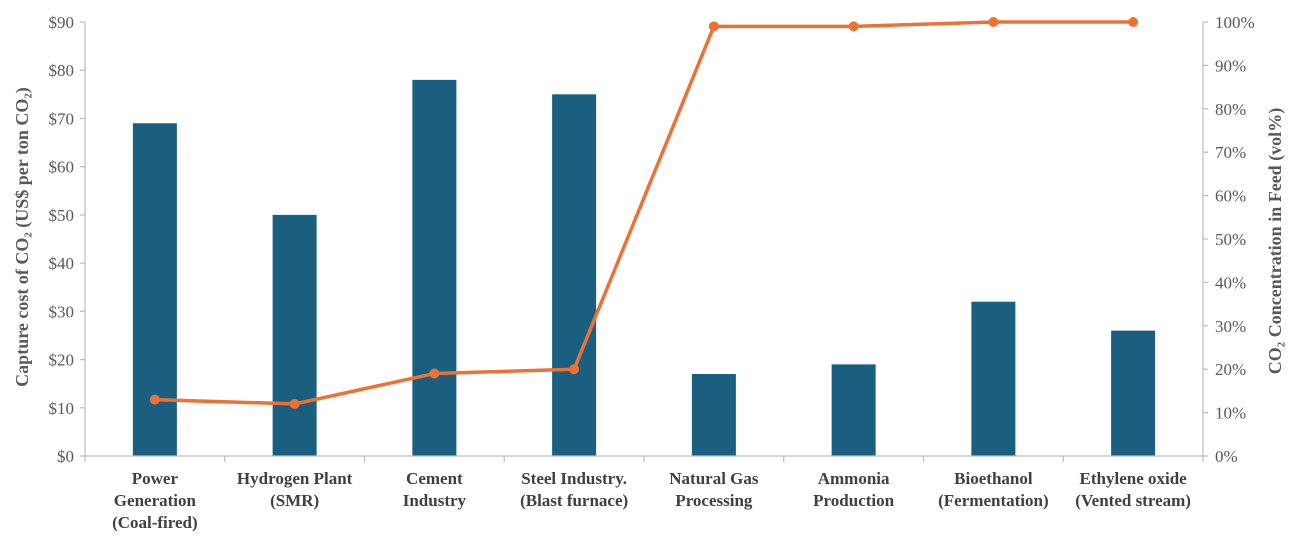 The image size is (1294, 536). What do you see at coordinates (62, 360) in the screenshot?
I see `y-tick-label: $20` at bounding box center [62, 360].